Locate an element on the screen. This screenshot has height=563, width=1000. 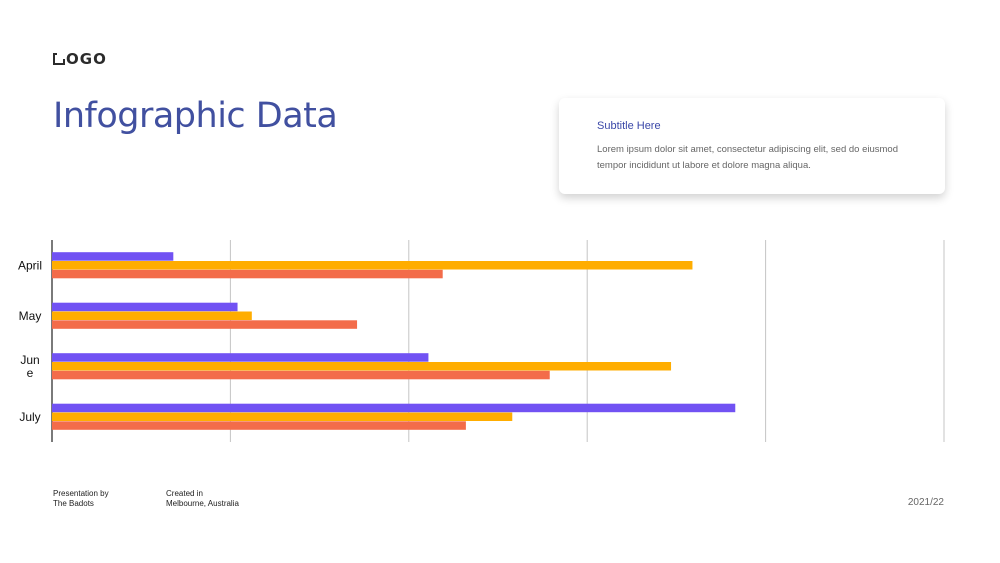
logo-mark-icon is located at coordinates (59, 58).